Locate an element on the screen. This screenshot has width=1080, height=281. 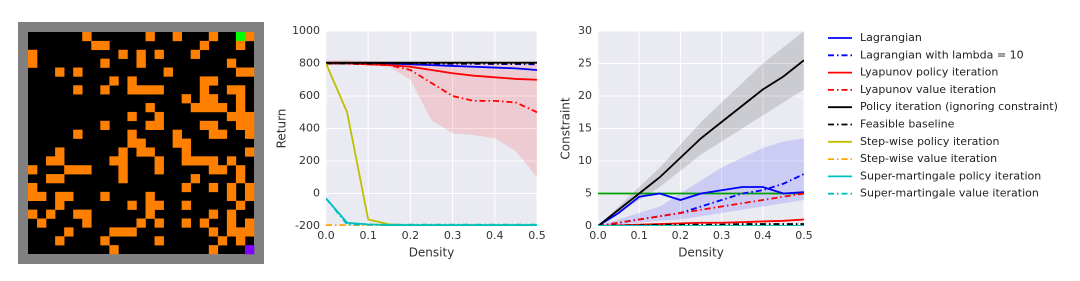
y-tick-label: 1000 is located at coordinates (306, 30).